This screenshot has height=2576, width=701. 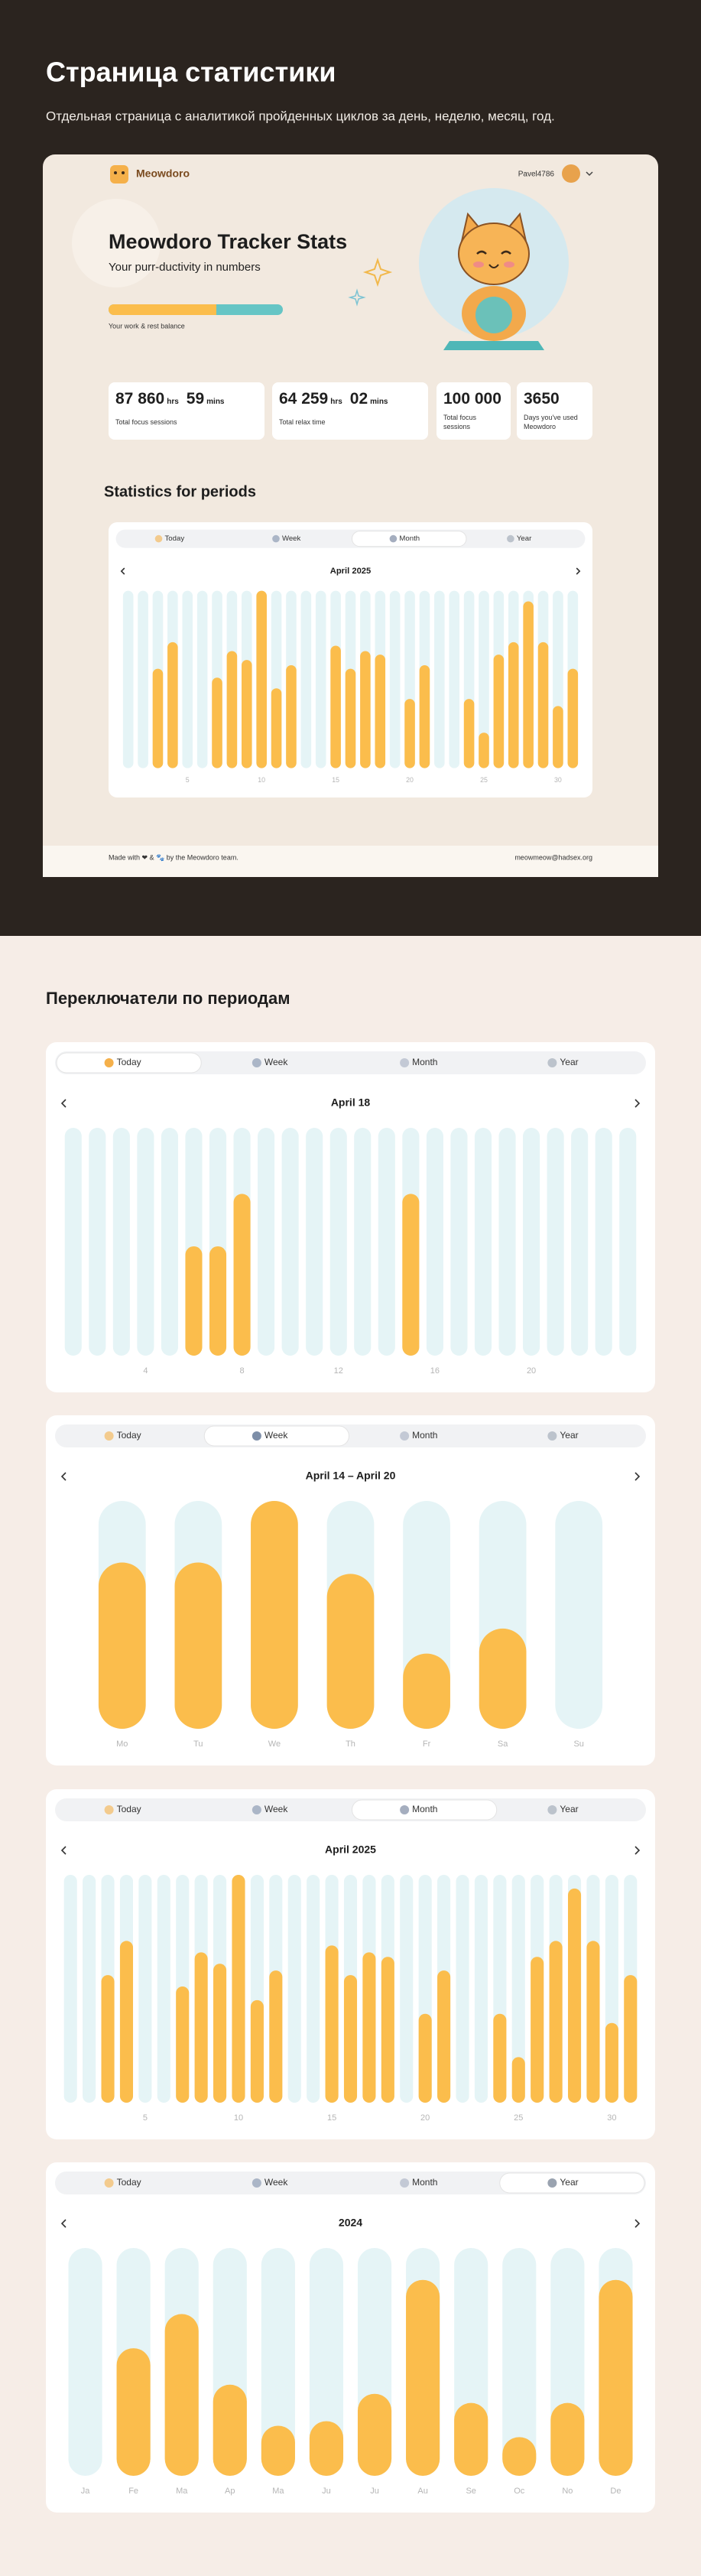 What do you see at coordinates (350, 1809) in the screenshot?
I see `tab-bar` at bounding box center [350, 1809].